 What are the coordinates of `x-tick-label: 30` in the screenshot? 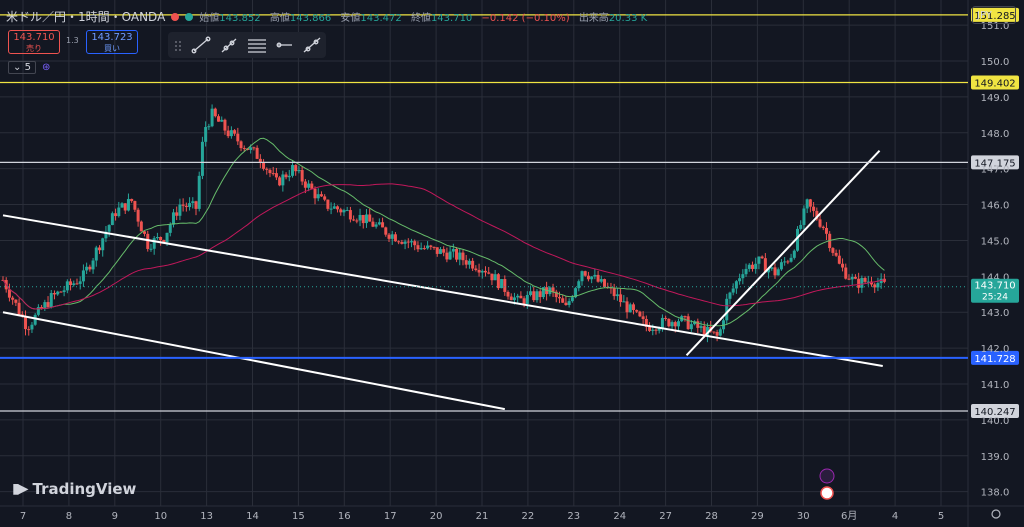 It's located at (803, 516).